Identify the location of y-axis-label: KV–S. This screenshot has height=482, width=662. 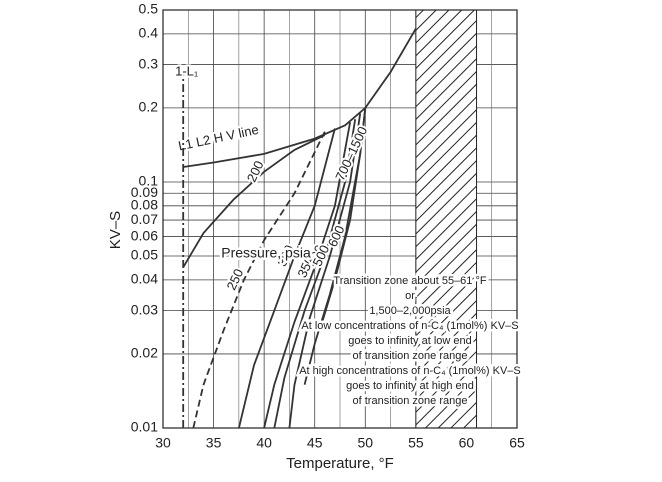
(115, 230).